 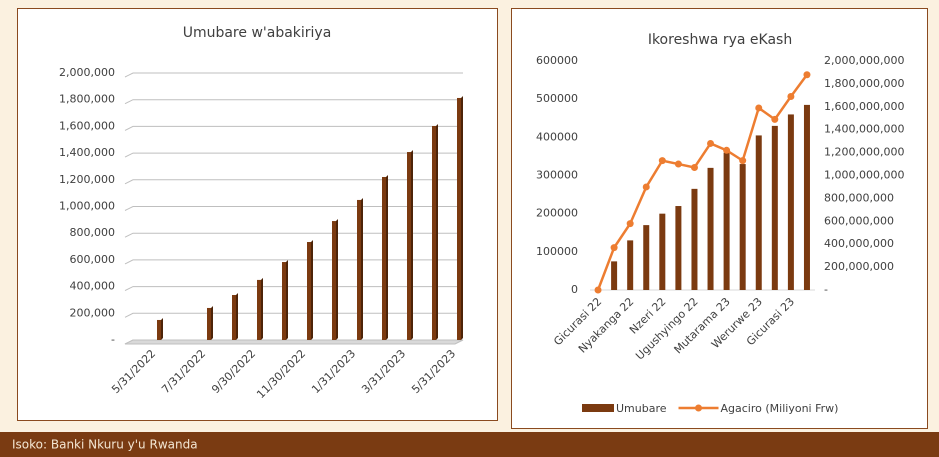 I want to click on y-tick-label: -, so click(x=113, y=339).